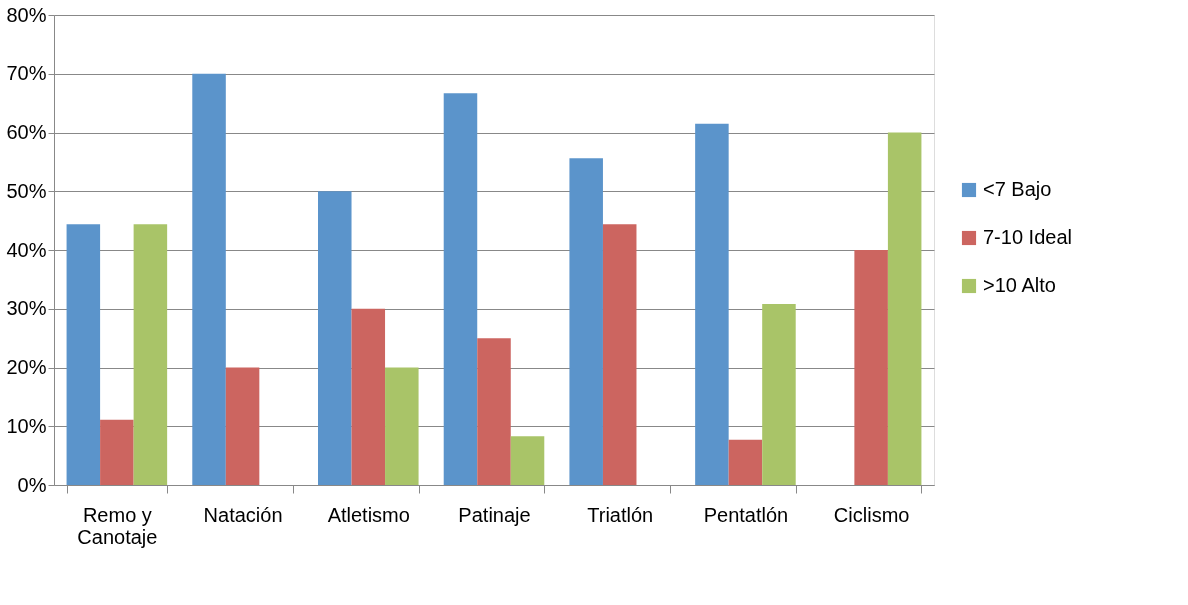 This screenshot has width=1188, height=605. What do you see at coordinates (26, 425) in the screenshot?
I see `y-tick-label: 10%` at bounding box center [26, 425].